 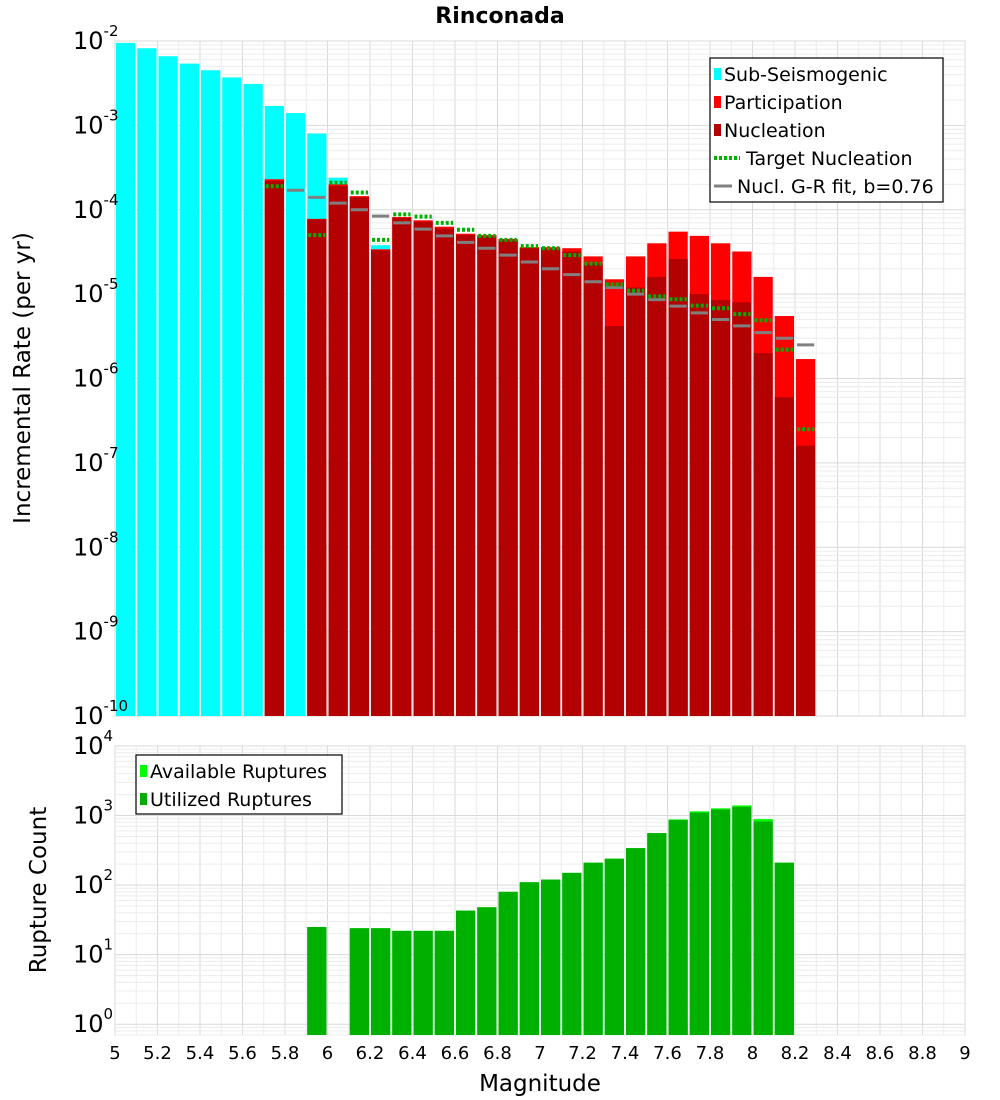 What do you see at coordinates (96, 38) in the screenshot?
I see `y-tick-label: 10⁻²` at bounding box center [96, 38].